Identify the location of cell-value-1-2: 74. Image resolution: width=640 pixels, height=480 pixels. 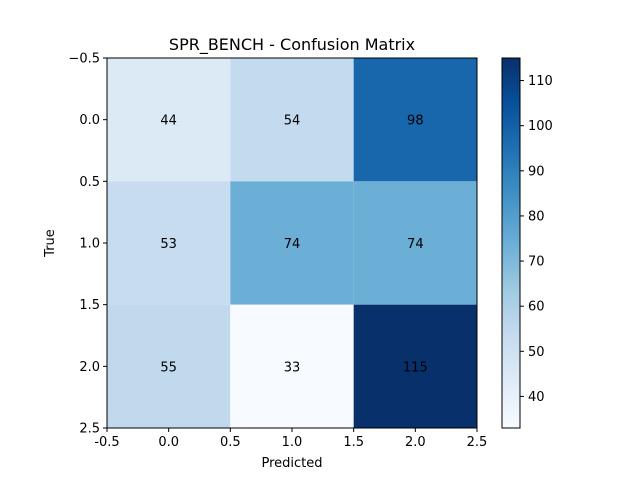
(415, 244).